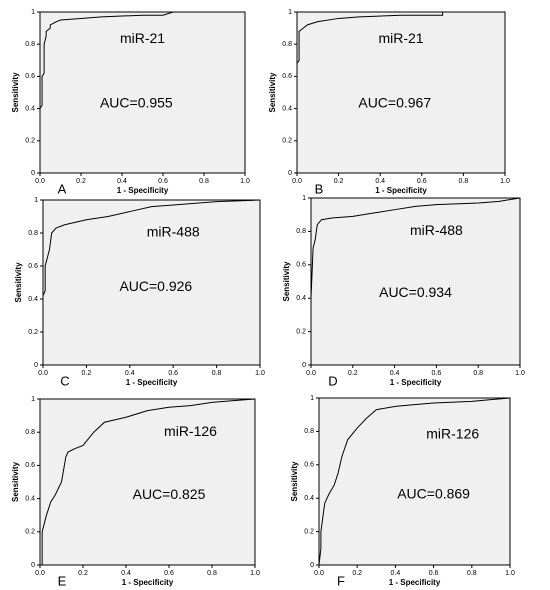 This screenshot has width=550, height=590. I want to click on annotation: AUC=0.825, so click(169, 494).